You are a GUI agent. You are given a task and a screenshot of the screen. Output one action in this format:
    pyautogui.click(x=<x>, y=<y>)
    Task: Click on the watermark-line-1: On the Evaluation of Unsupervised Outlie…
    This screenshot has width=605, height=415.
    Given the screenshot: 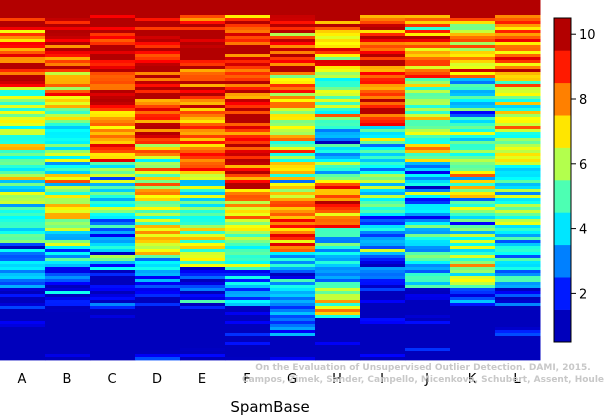 What is the action you would take?
    pyautogui.click(x=422, y=368)
    